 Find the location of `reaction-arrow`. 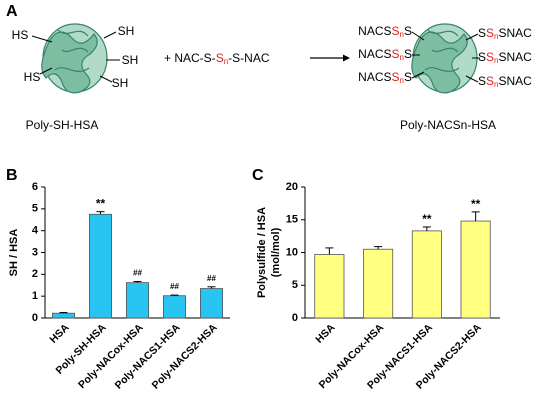

reaction-arrow is located at coordinates (330, 58).